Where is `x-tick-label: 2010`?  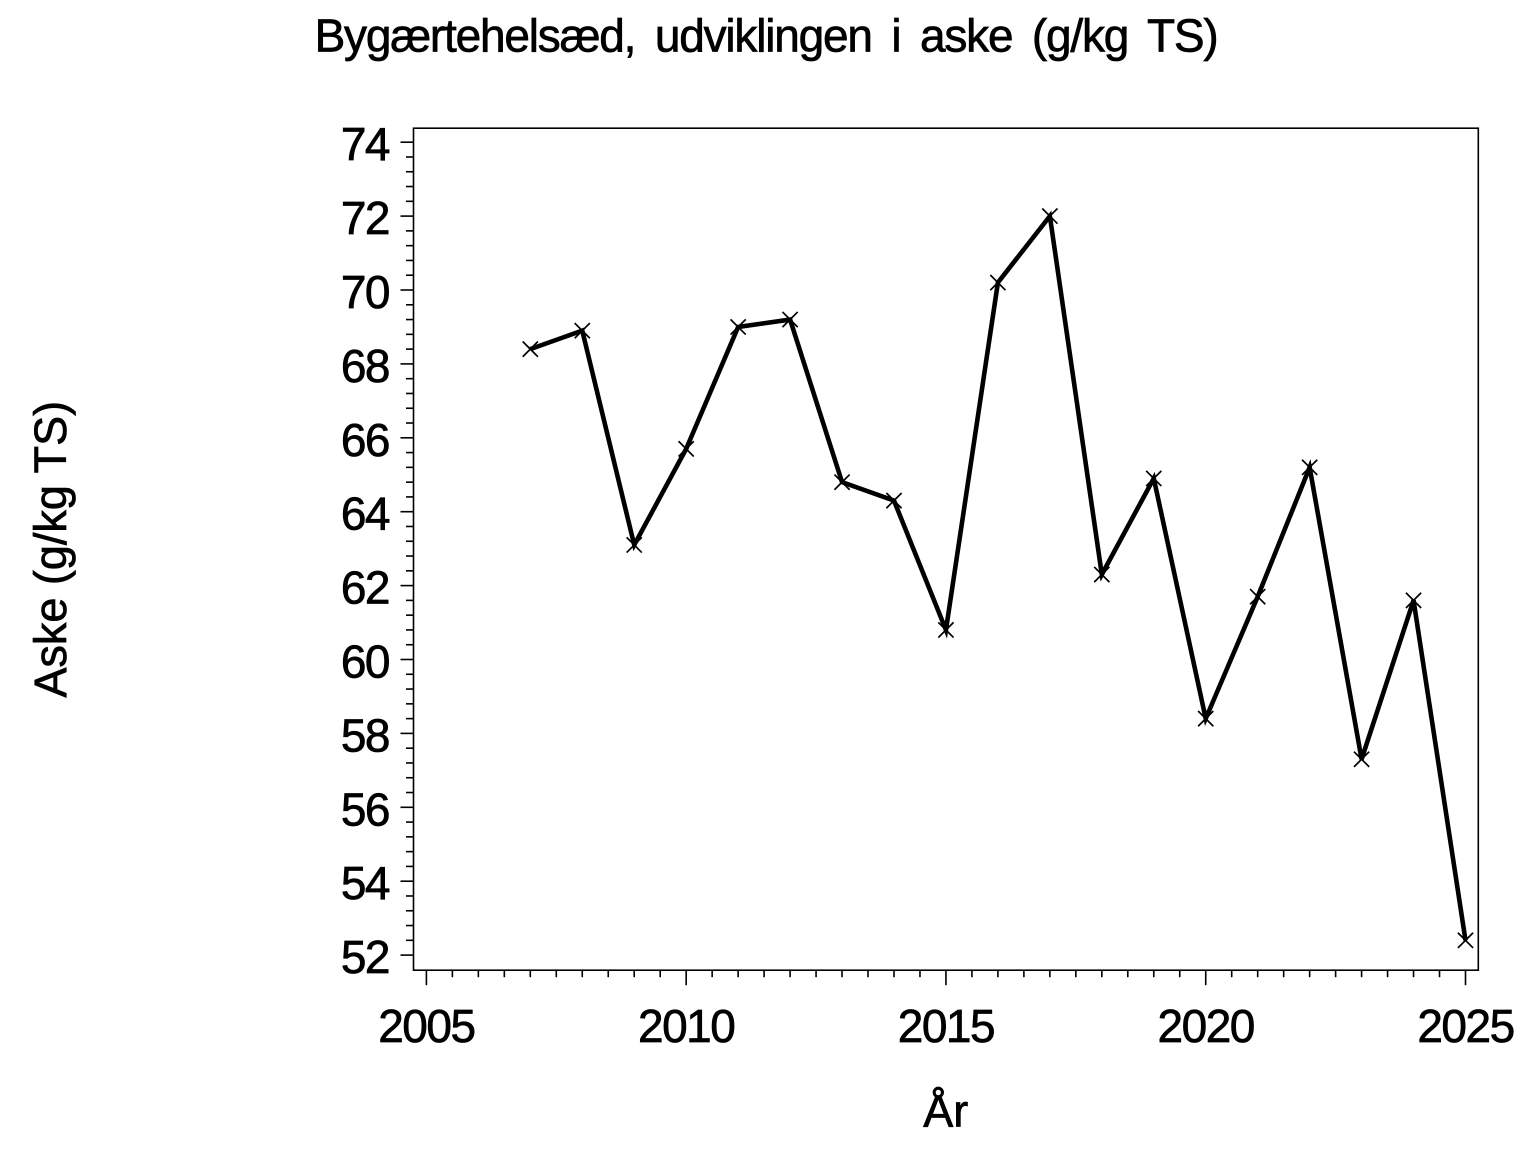 x-tick-label: 2010 is located at coordinates (686, 1026).